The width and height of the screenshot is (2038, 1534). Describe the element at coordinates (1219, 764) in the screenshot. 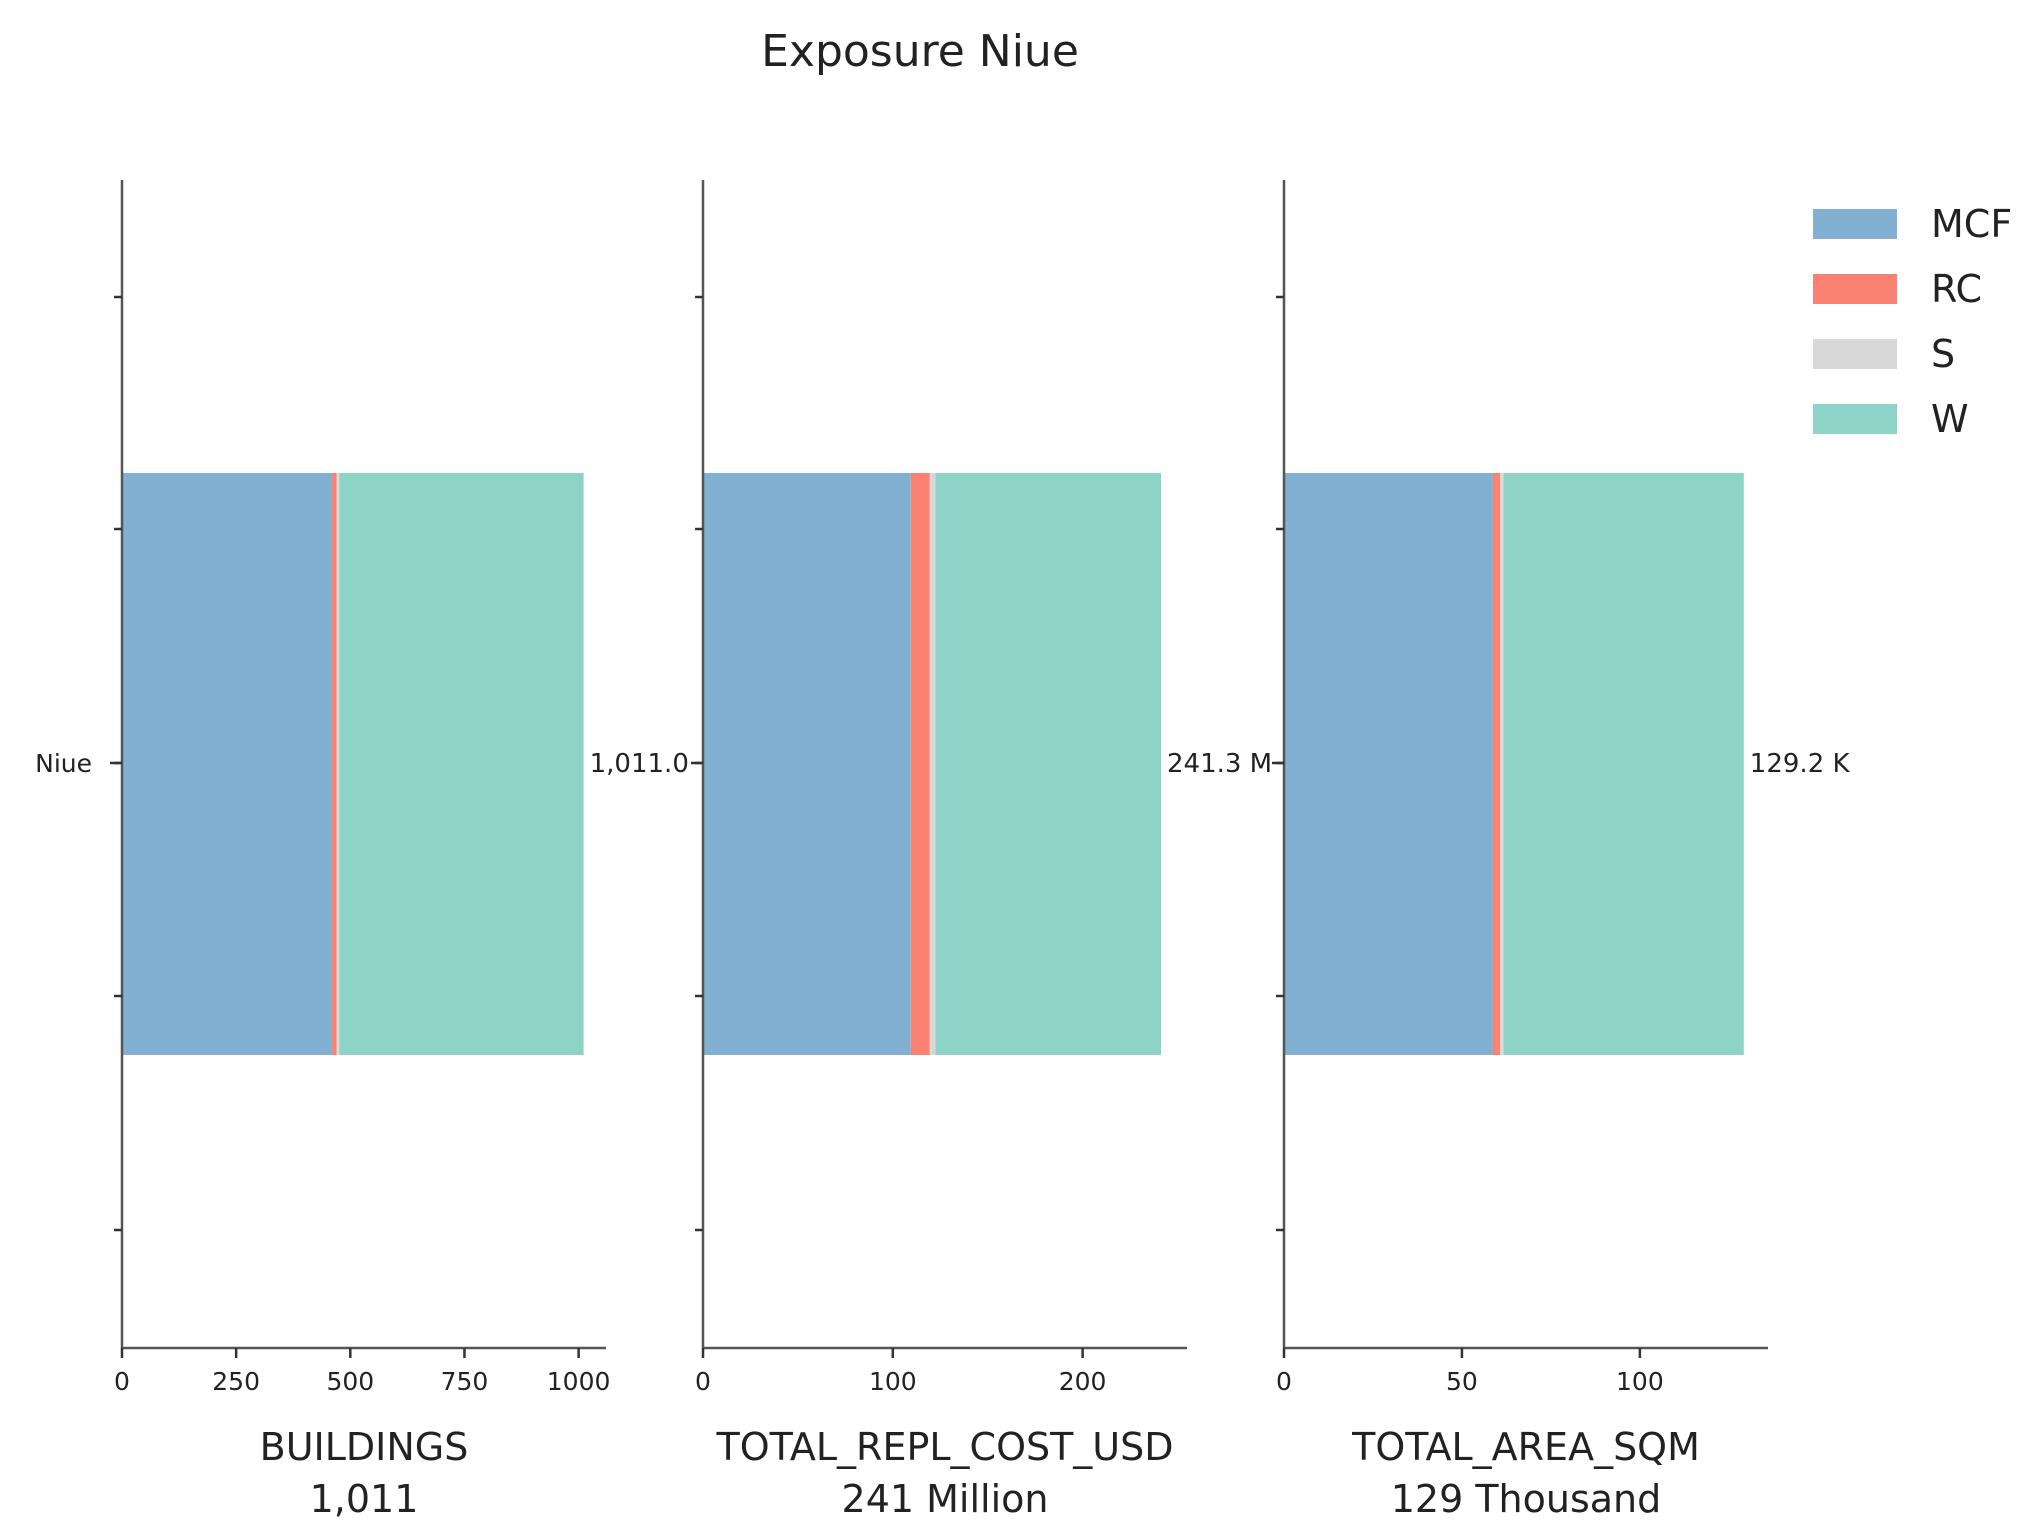

I see `bar-total-label: 241.3 M` at that location.